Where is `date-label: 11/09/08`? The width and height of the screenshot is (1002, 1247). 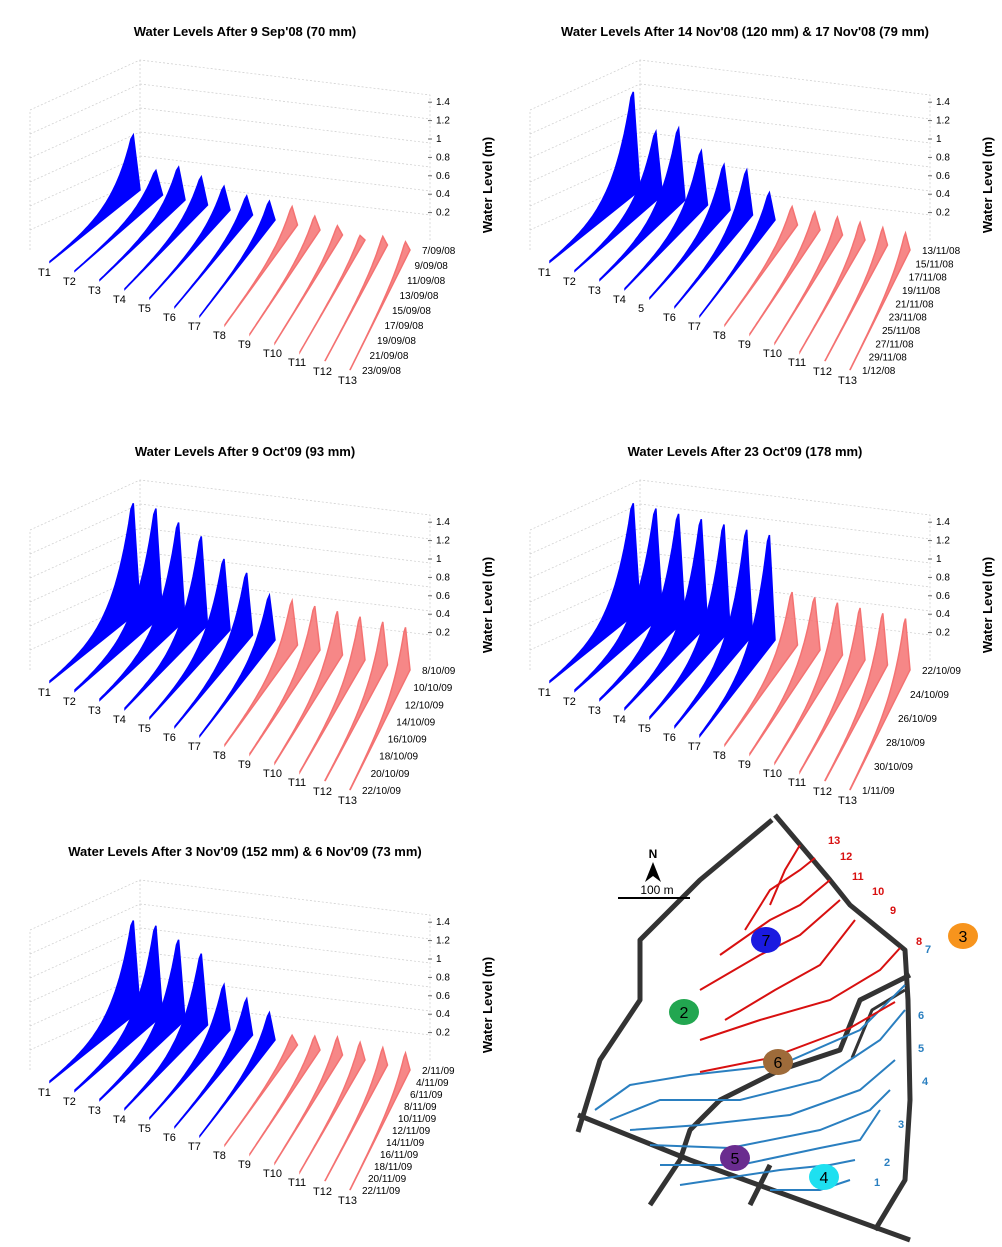 date-label: 11/09/08 is located at coordinates (426, 281).